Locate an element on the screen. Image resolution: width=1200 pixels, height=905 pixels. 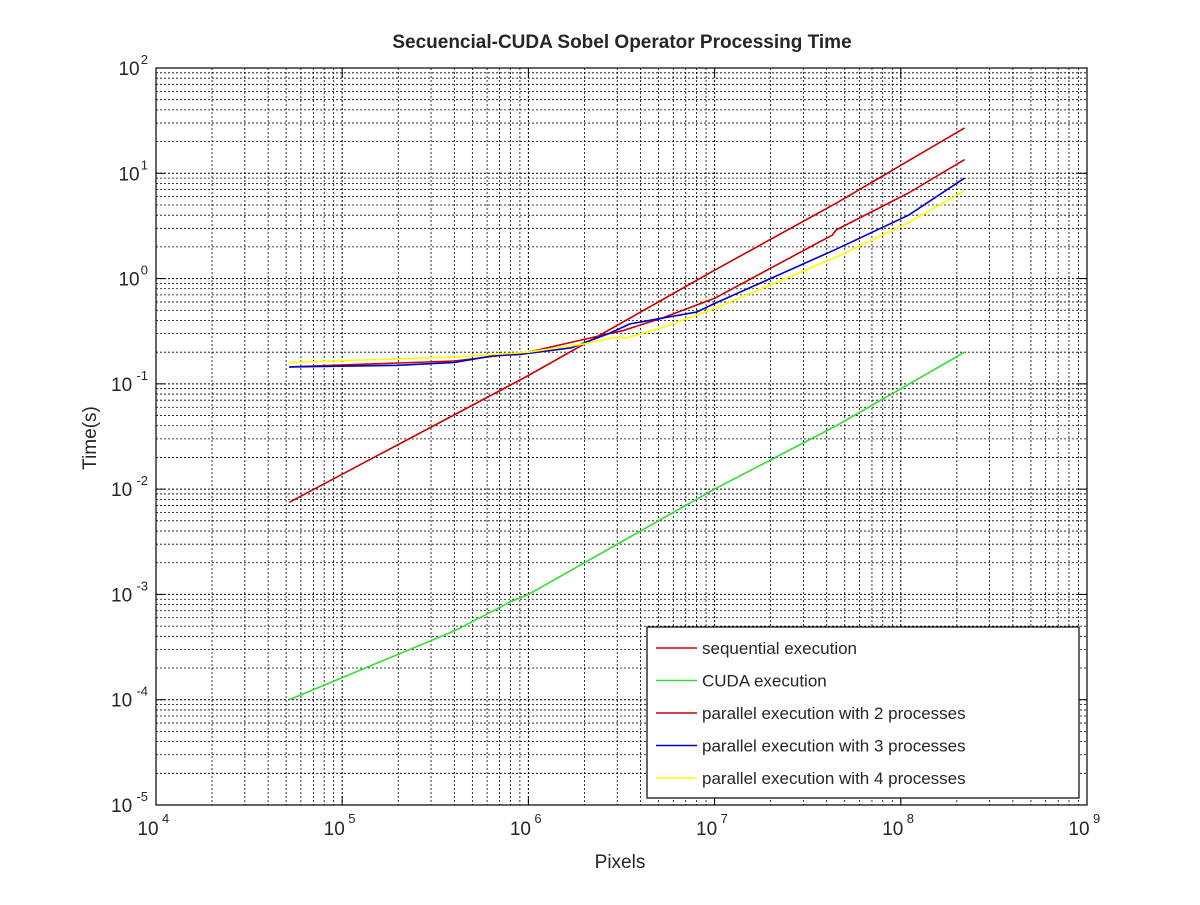
x-tick-label-exponent: 5 is located at coordinates (351, 818).